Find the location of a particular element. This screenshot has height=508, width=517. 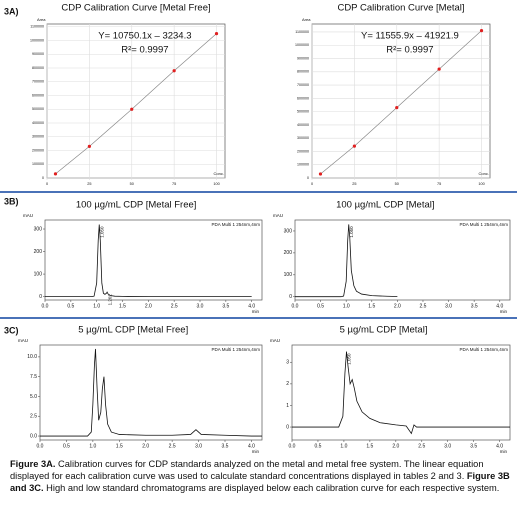

y-tick-label: 100 is located at coordinates (288, 275).